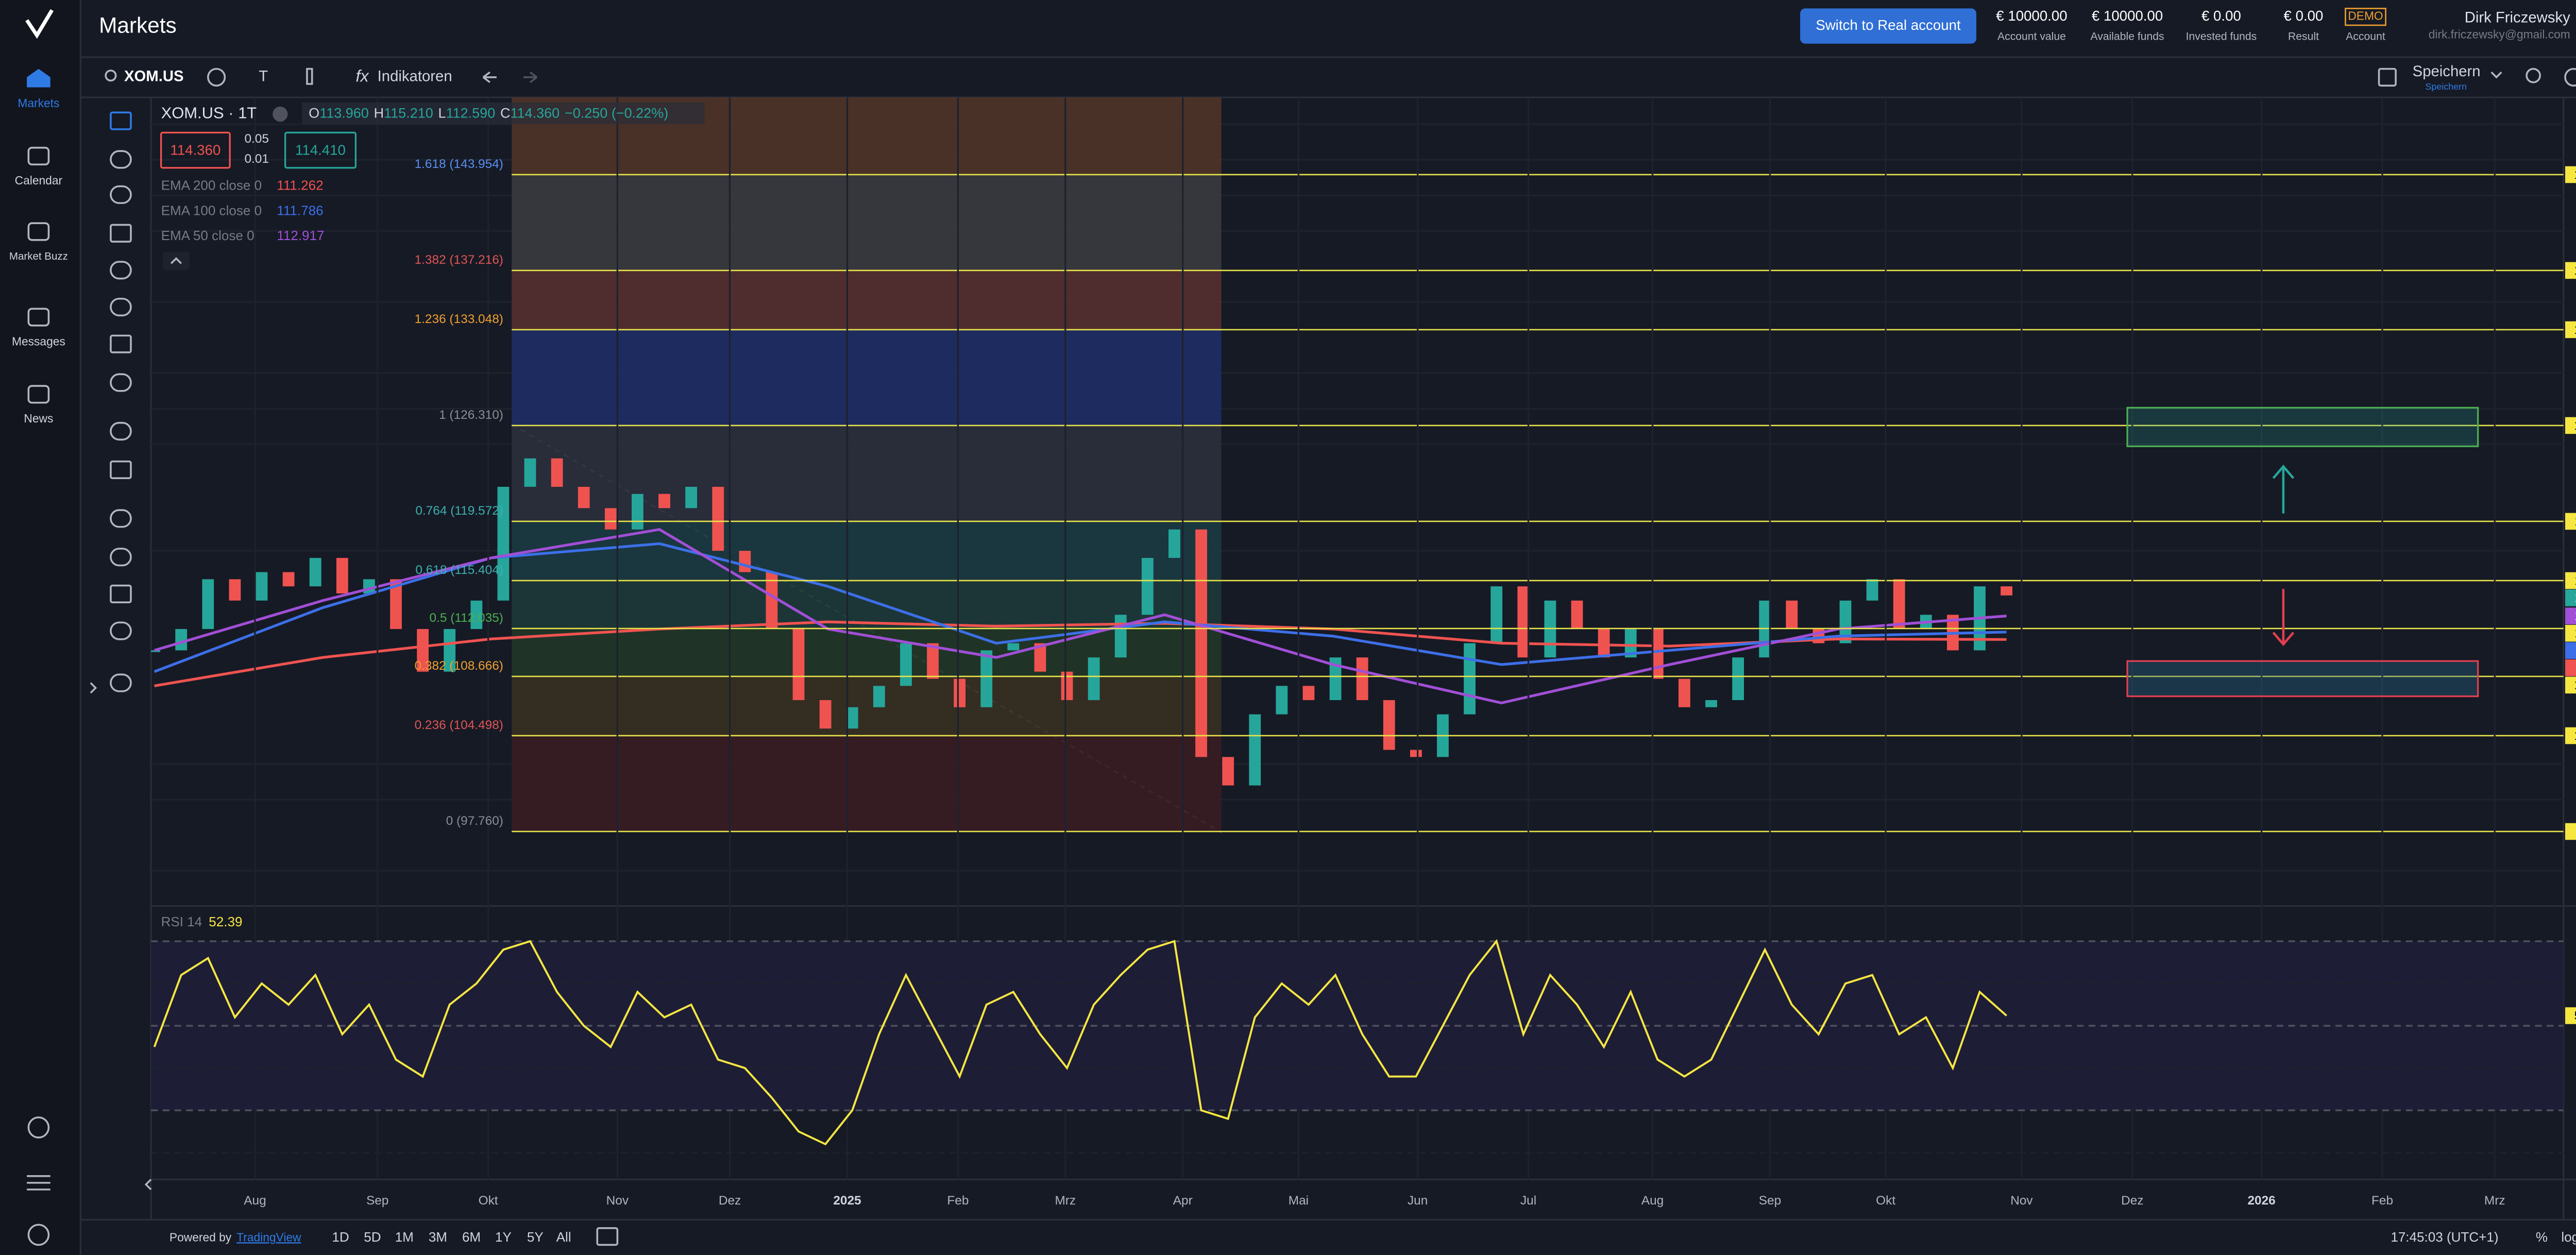 This screenshot has width=2576, height=1255. I want to click on symbol: XOM.US, so click(154, 76).